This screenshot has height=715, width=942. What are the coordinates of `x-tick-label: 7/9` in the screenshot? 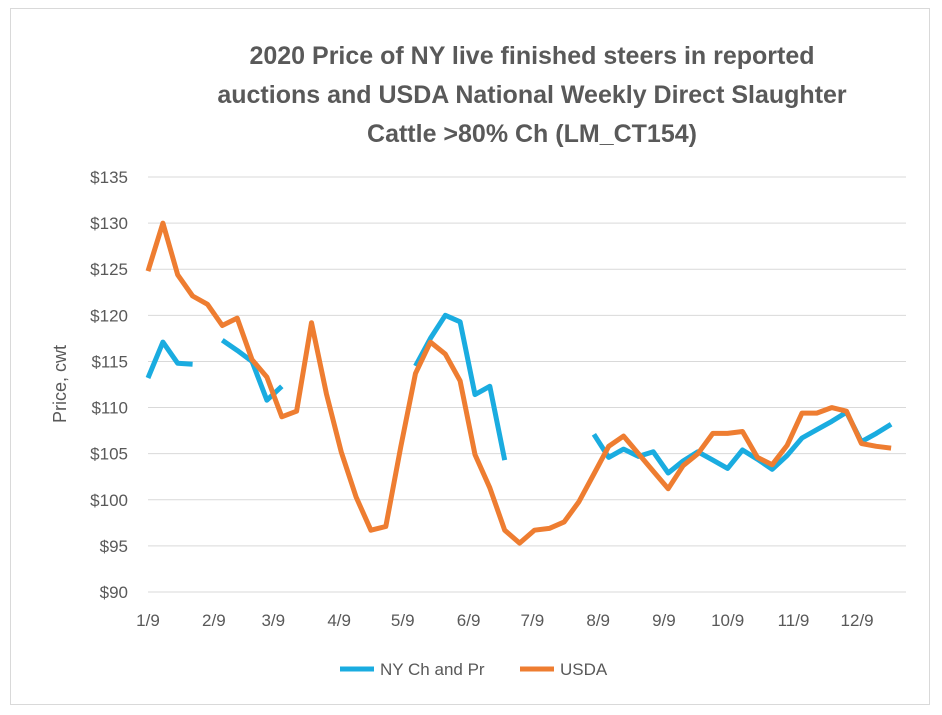 It's located at (533, 620).